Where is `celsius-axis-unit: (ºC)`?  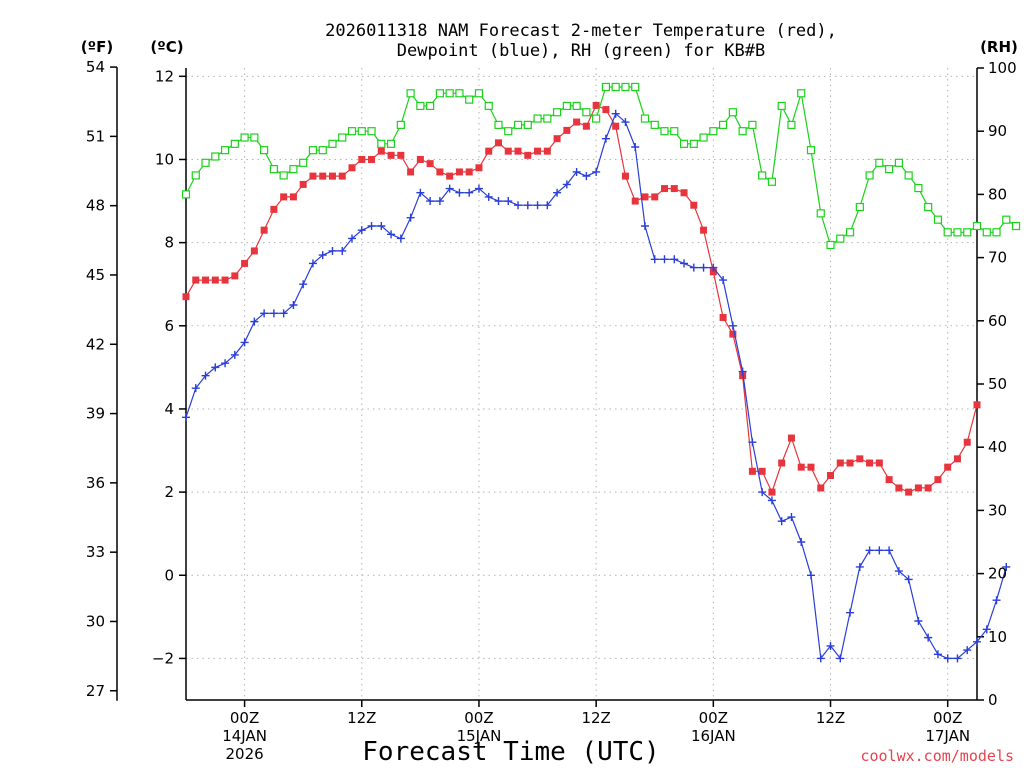
celsius-axis-unit: (ºC) is located at coordinates (166, 47).